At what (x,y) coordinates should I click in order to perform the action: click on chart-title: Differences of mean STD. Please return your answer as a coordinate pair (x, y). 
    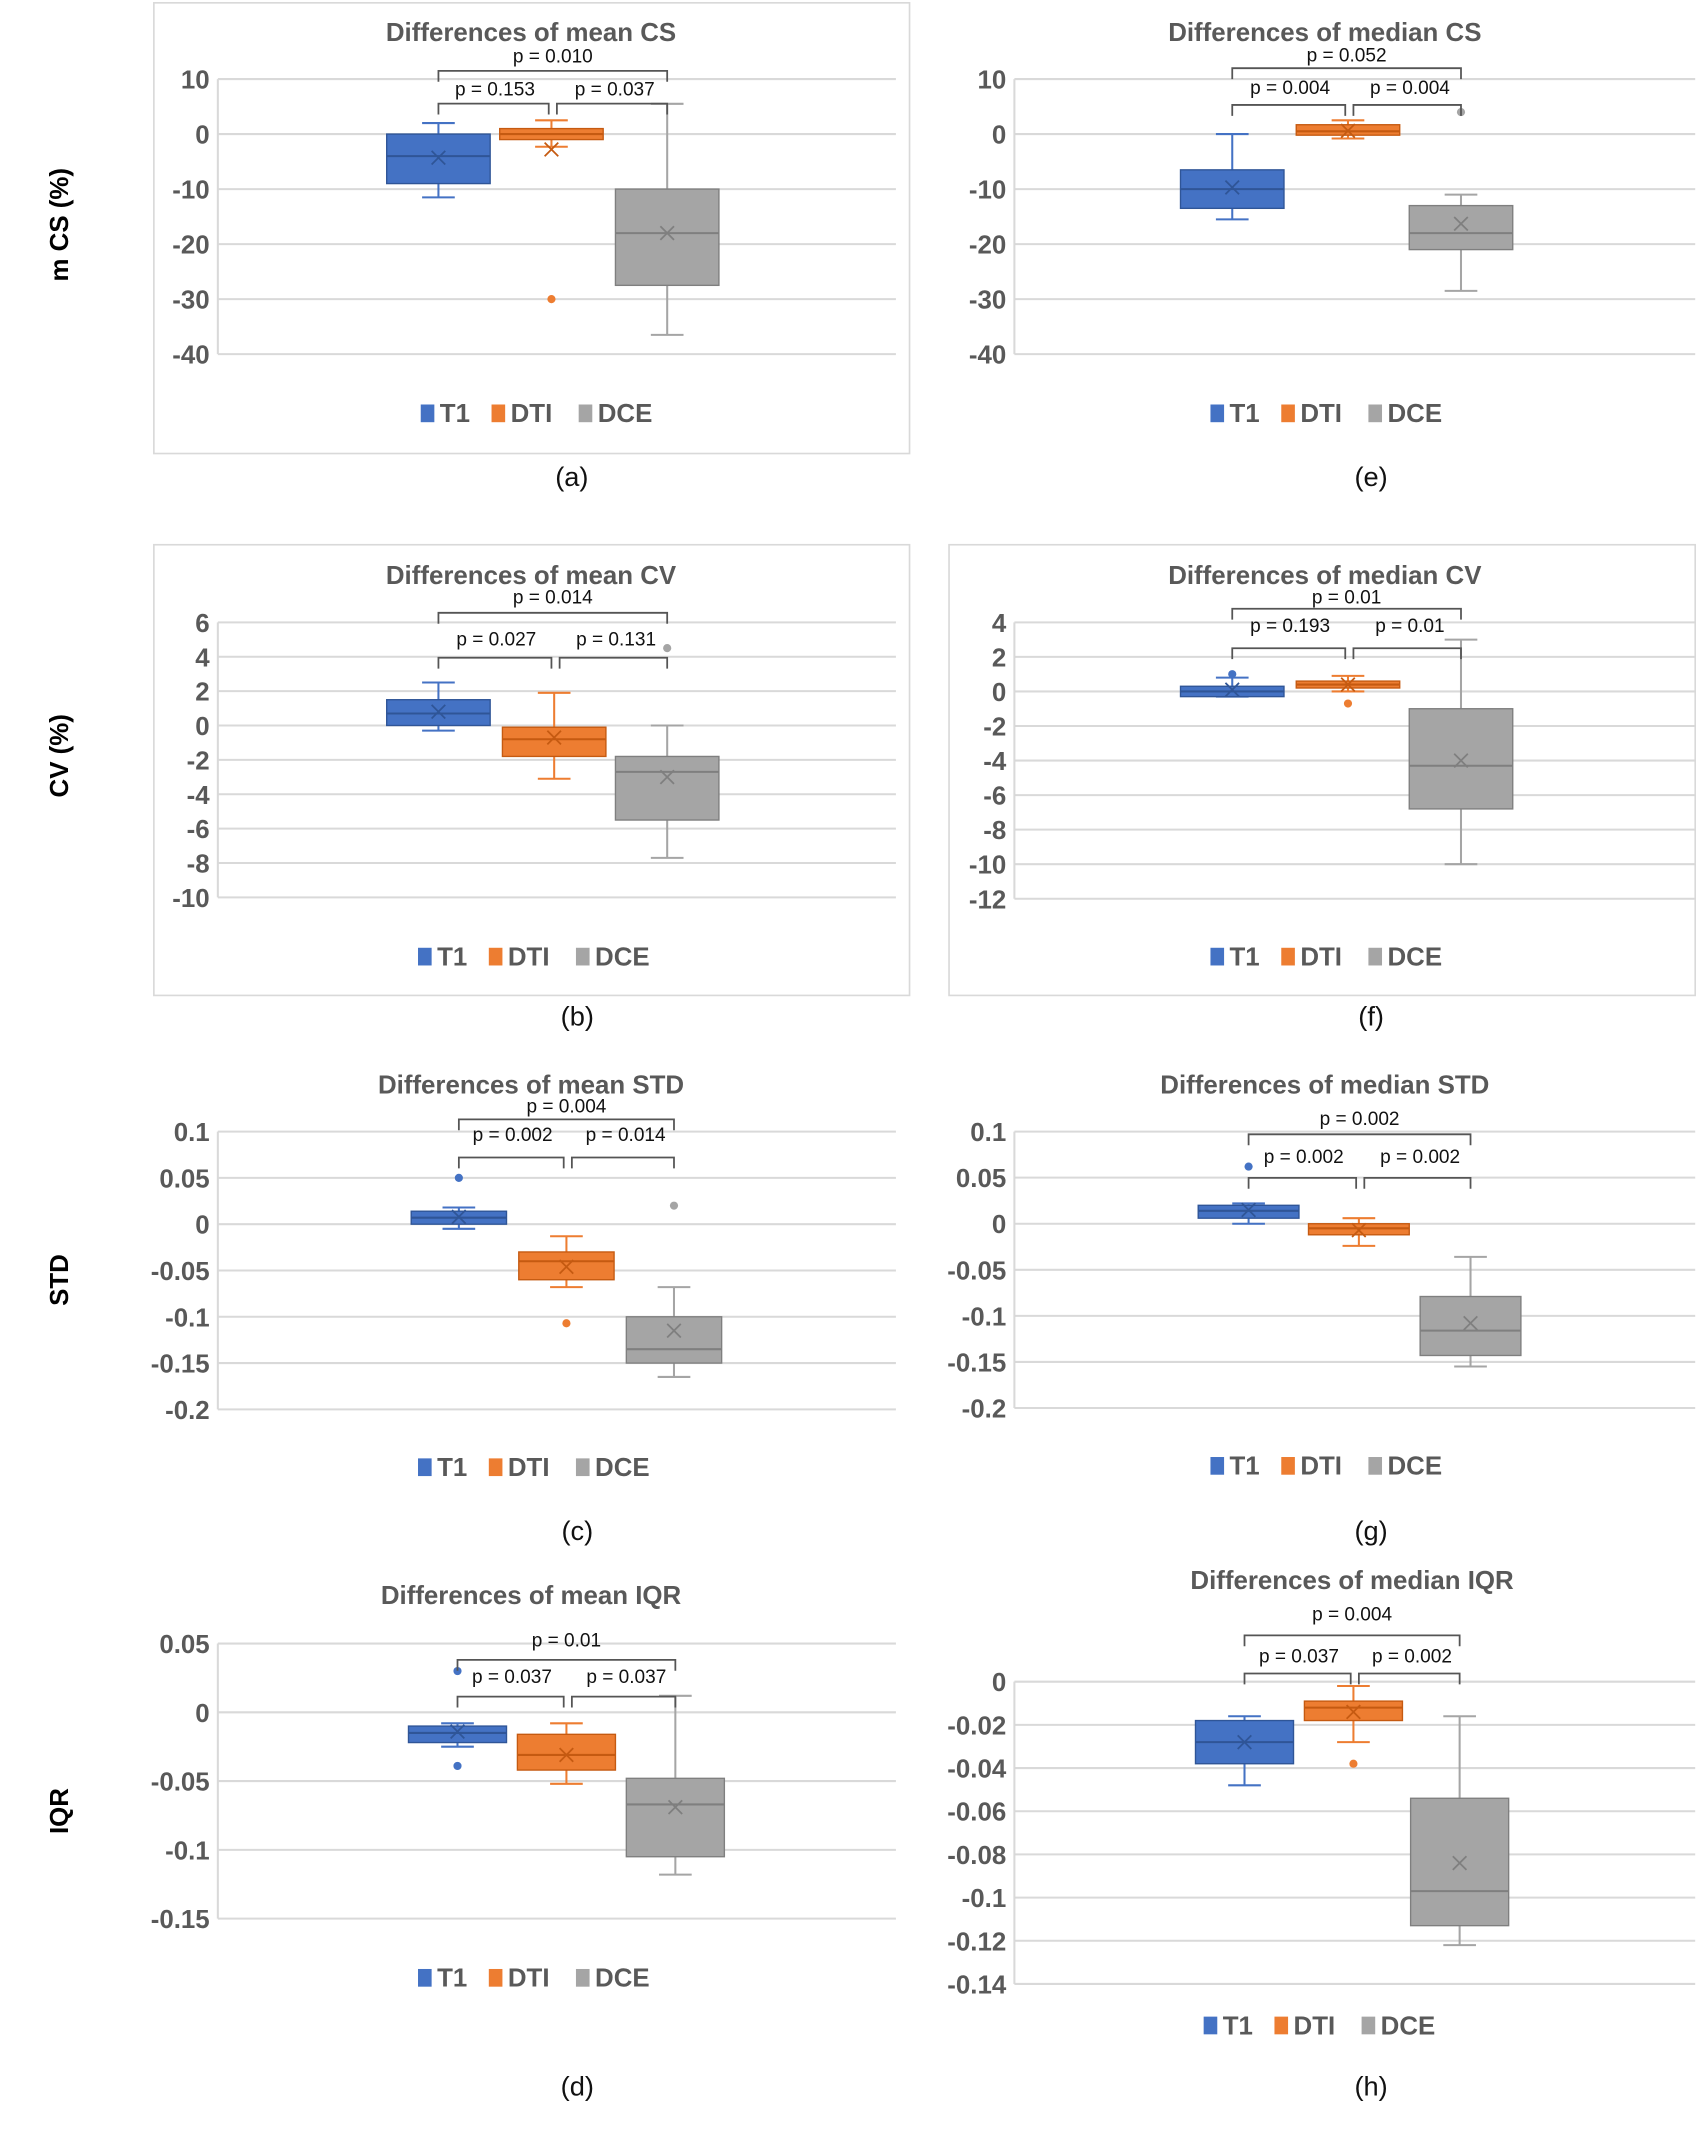
    Looking at the image, I should click on (531, 1085).